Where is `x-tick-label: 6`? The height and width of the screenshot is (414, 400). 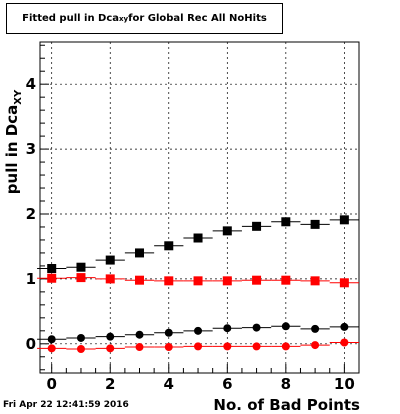 x-tick-label: 6 is located at coordinates (227, 384).